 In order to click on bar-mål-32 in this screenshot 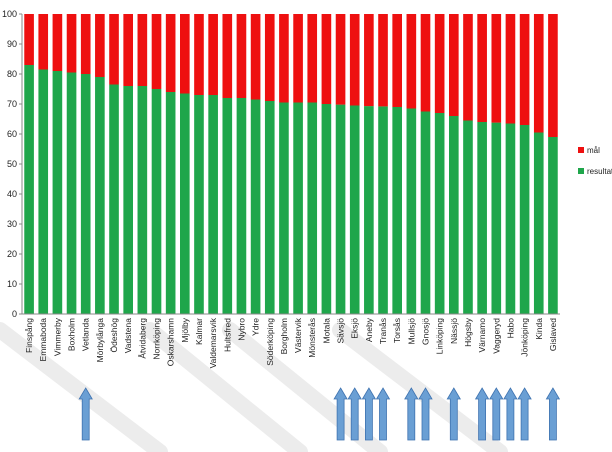, I will do `click(482, 68)`.